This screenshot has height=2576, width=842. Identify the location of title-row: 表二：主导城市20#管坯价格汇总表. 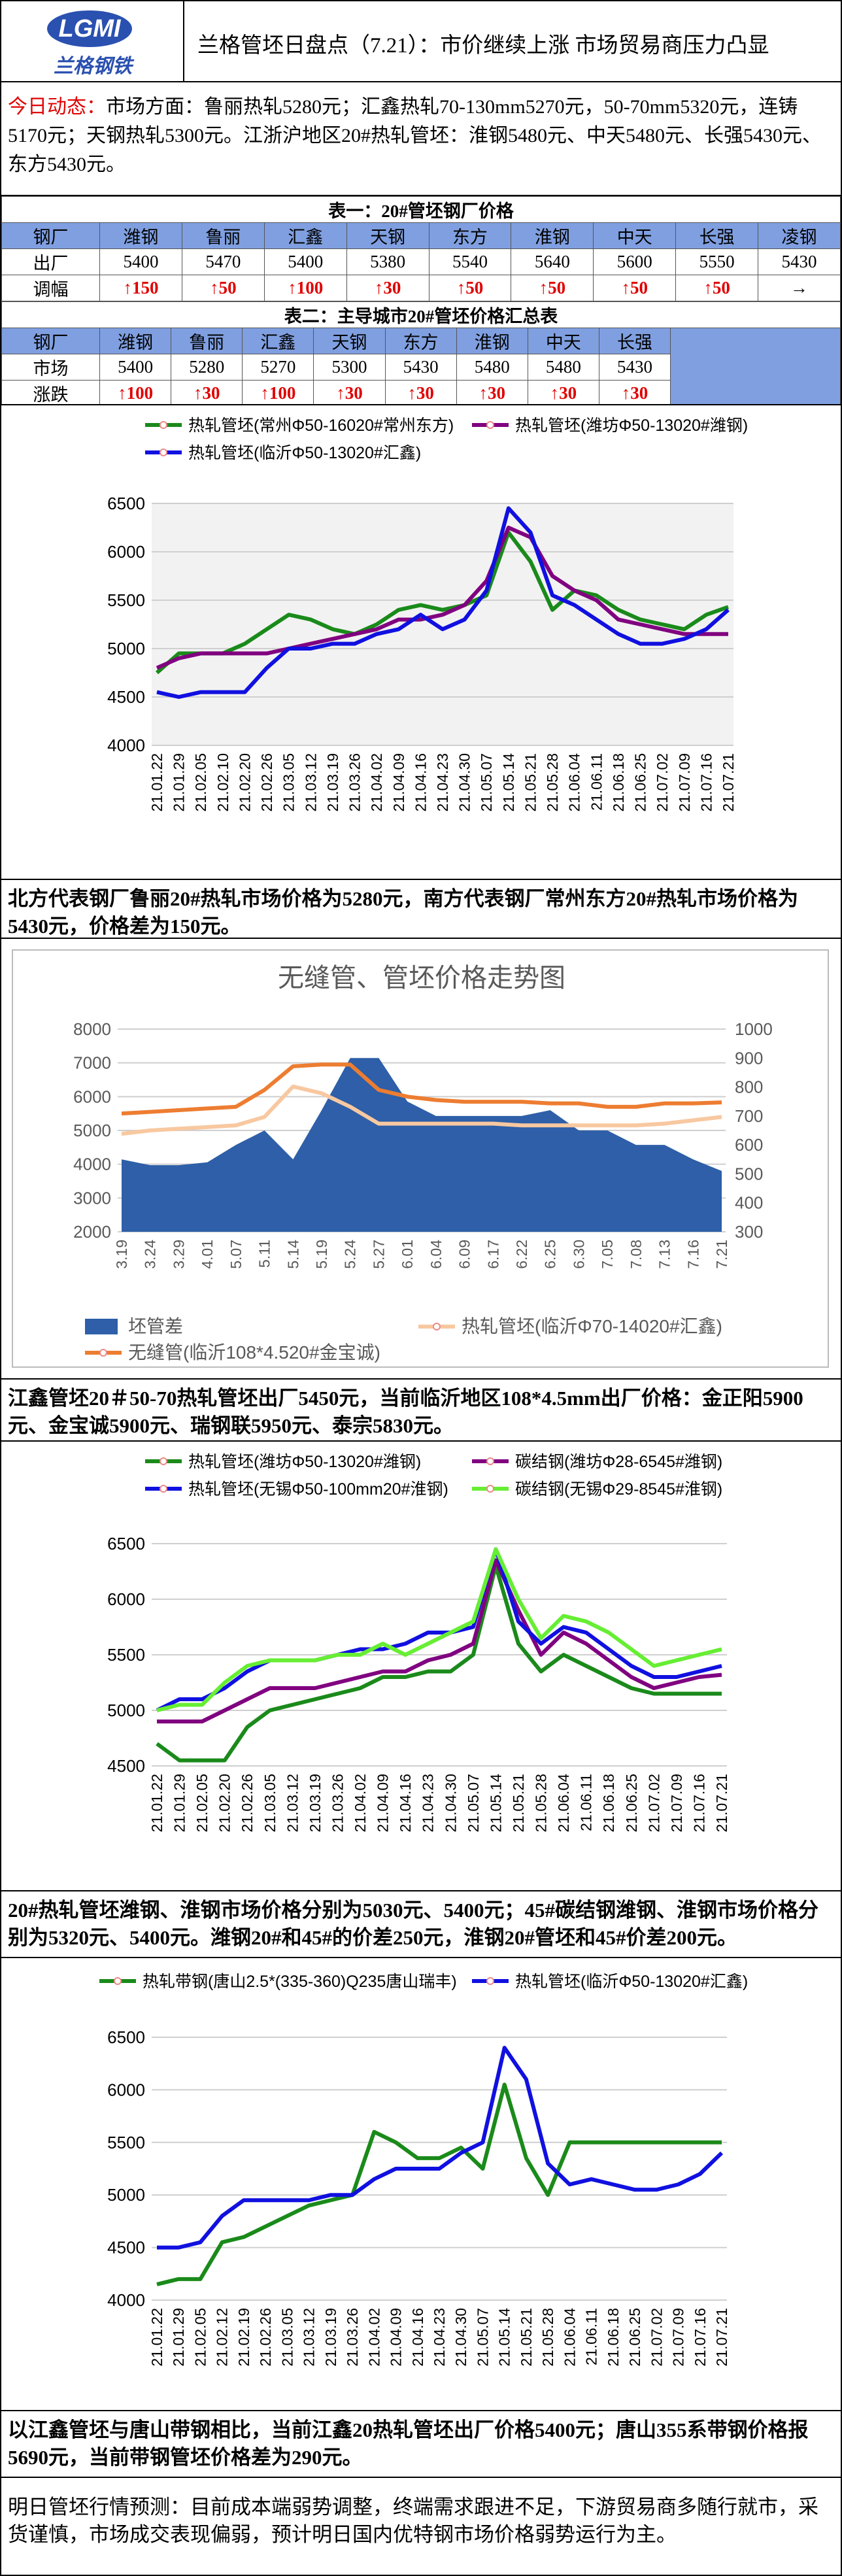
(421, 314).